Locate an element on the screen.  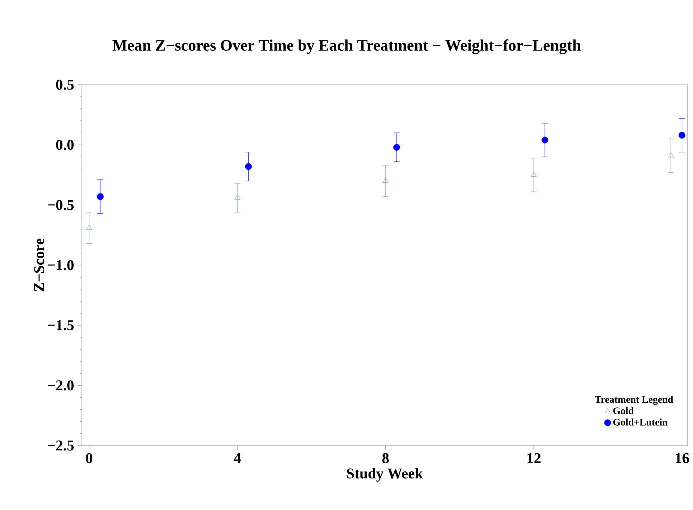
y-tick-label: −2.0 is located at coordinates (61, 385).